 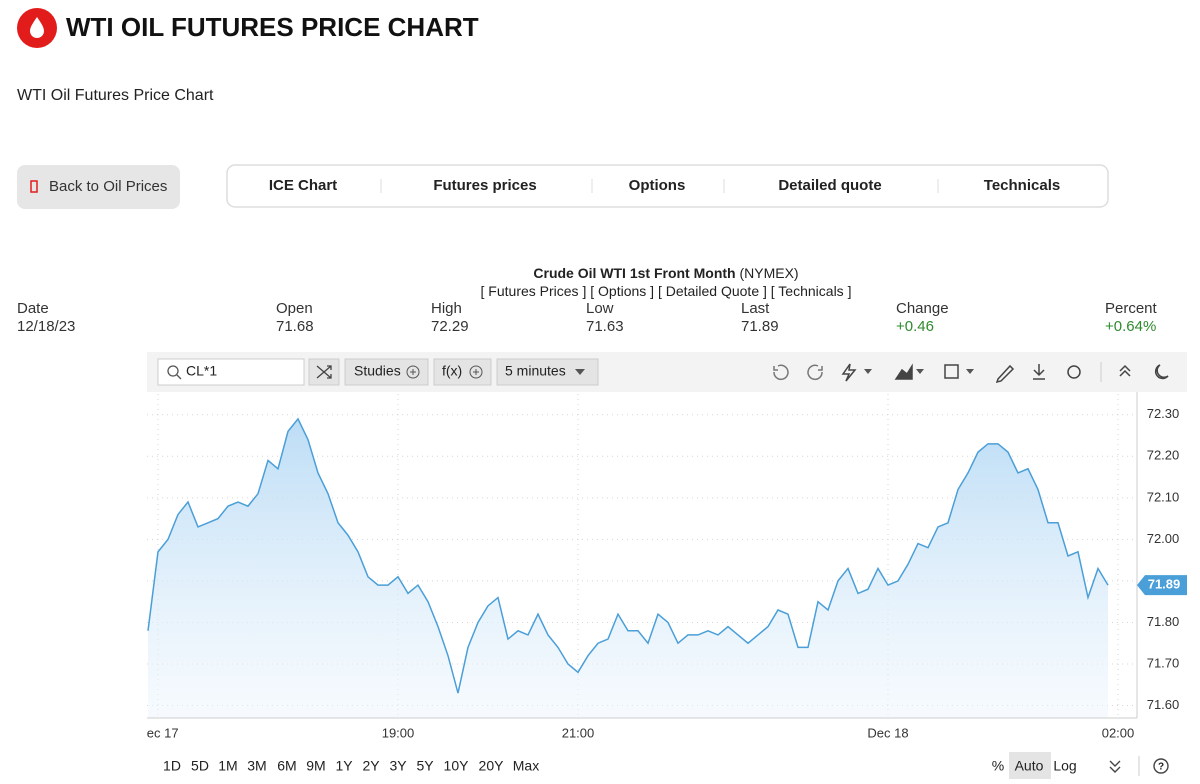 What do you see at coordinates (172, 766) in the screenshot?
I see `range-button: 1D` at bounding box center [172, 766].